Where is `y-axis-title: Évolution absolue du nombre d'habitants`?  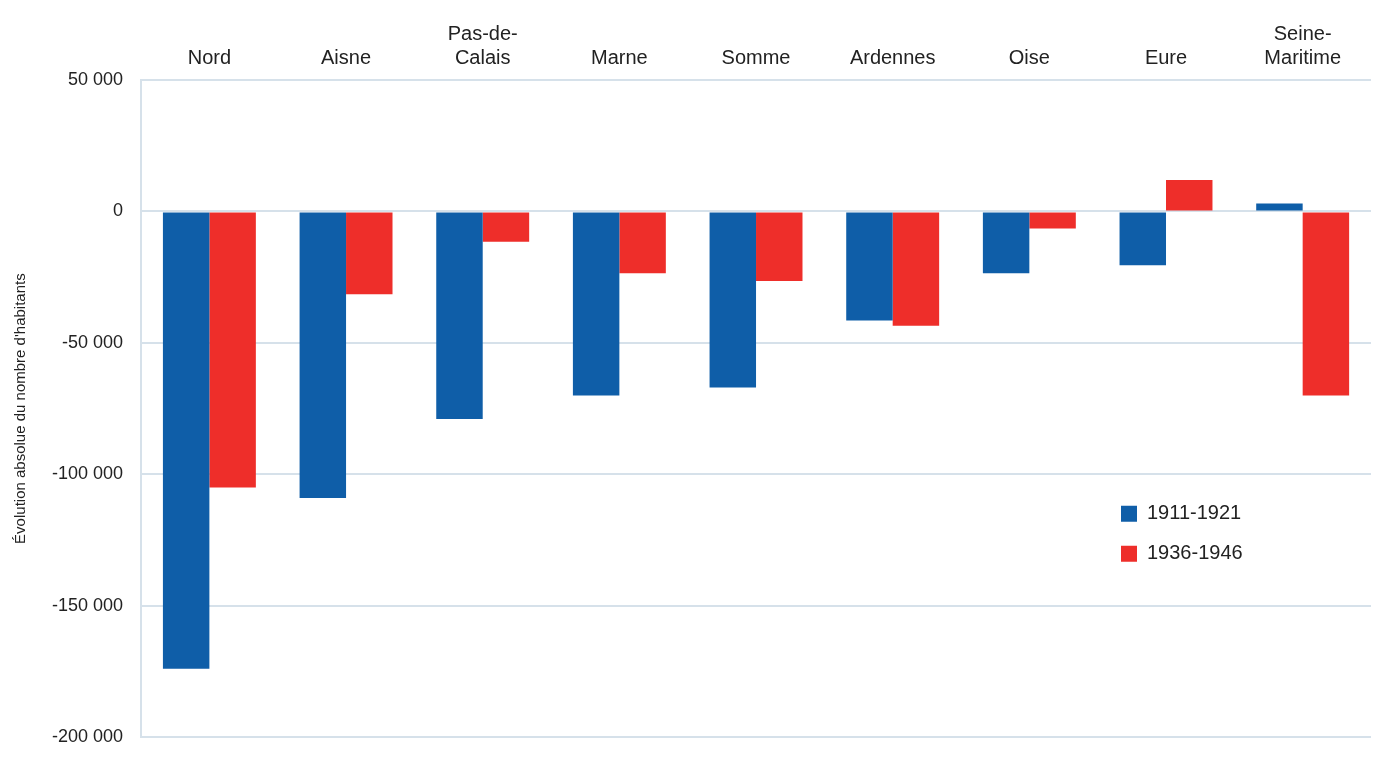 y-axis-title: Évolution absolue du nombre d'habitants is located at coordinates (20, 408).